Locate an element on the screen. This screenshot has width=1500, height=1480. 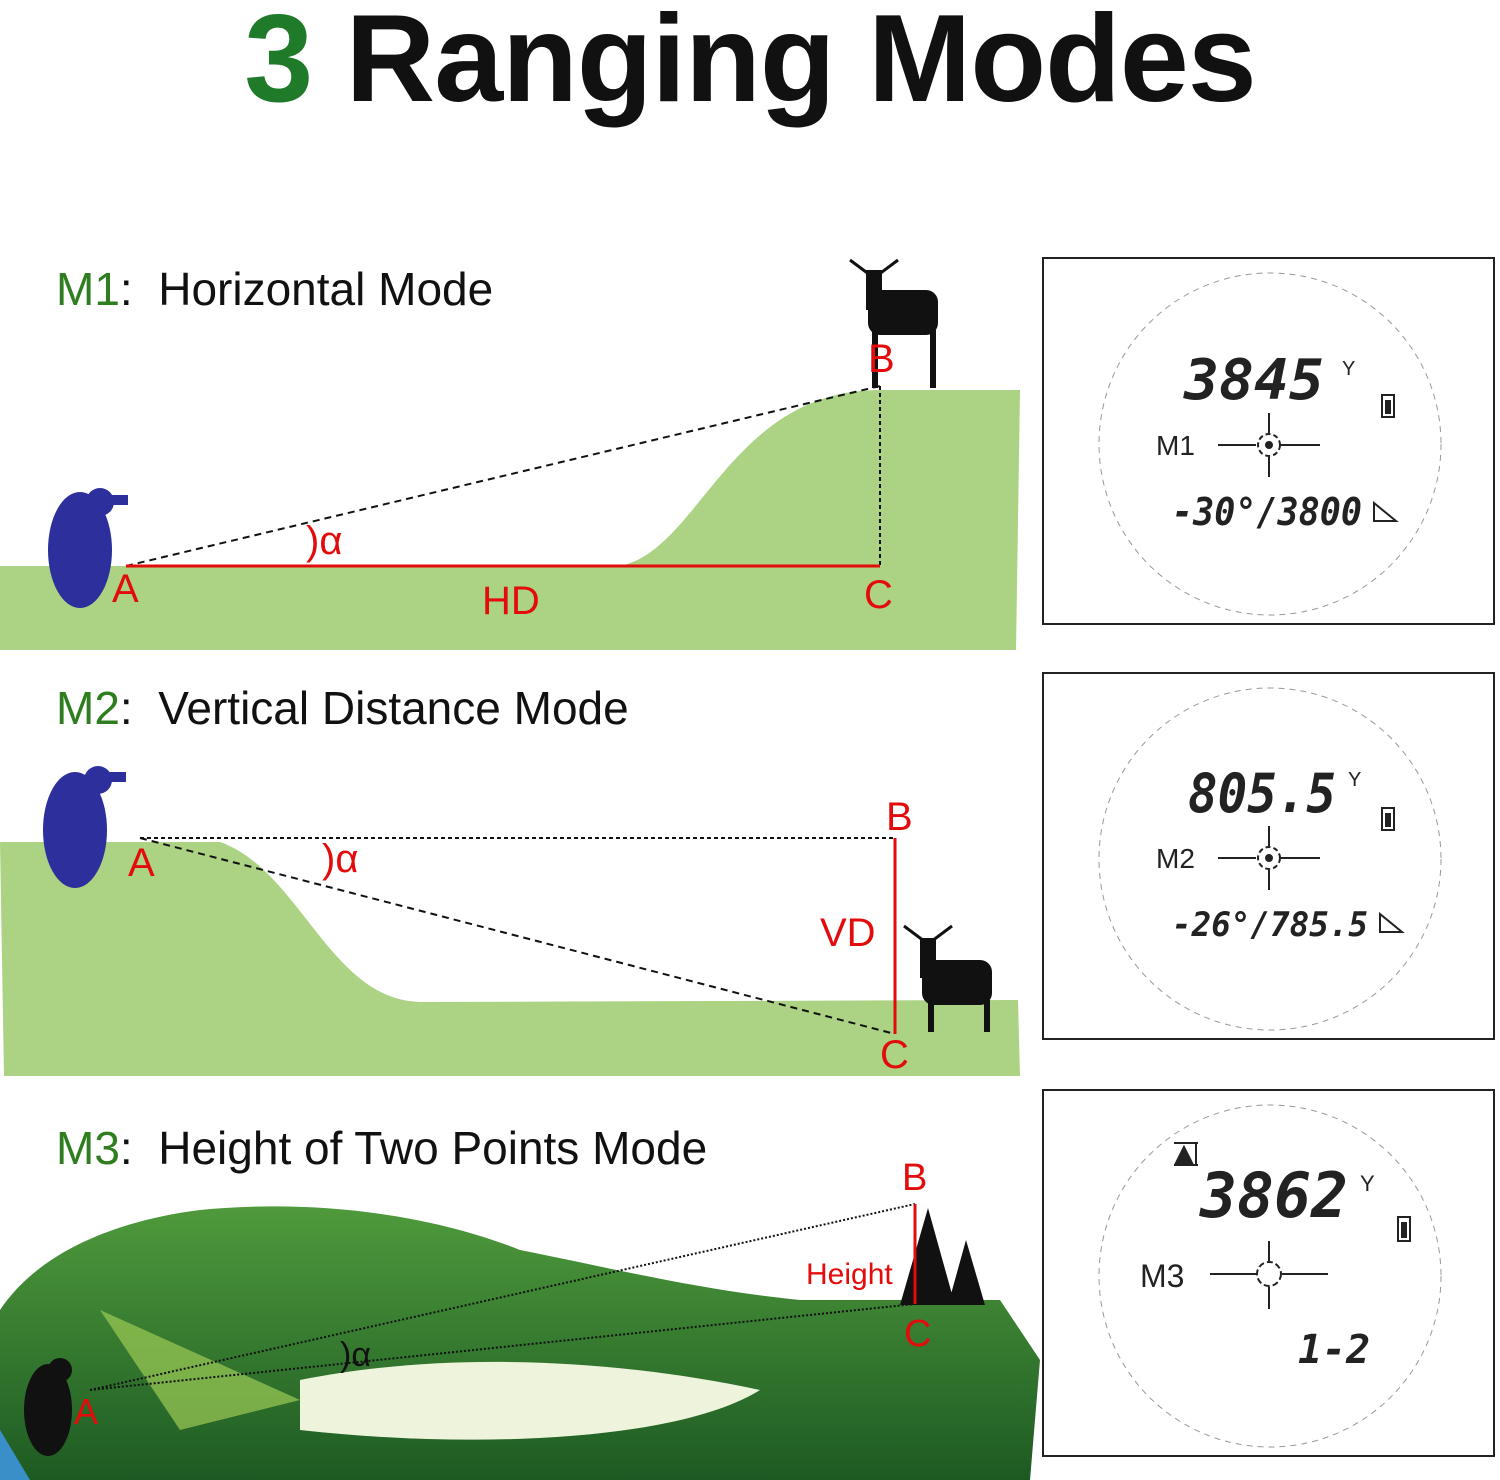
vertical-triangle-icon is located at coordinates (1392, 922).